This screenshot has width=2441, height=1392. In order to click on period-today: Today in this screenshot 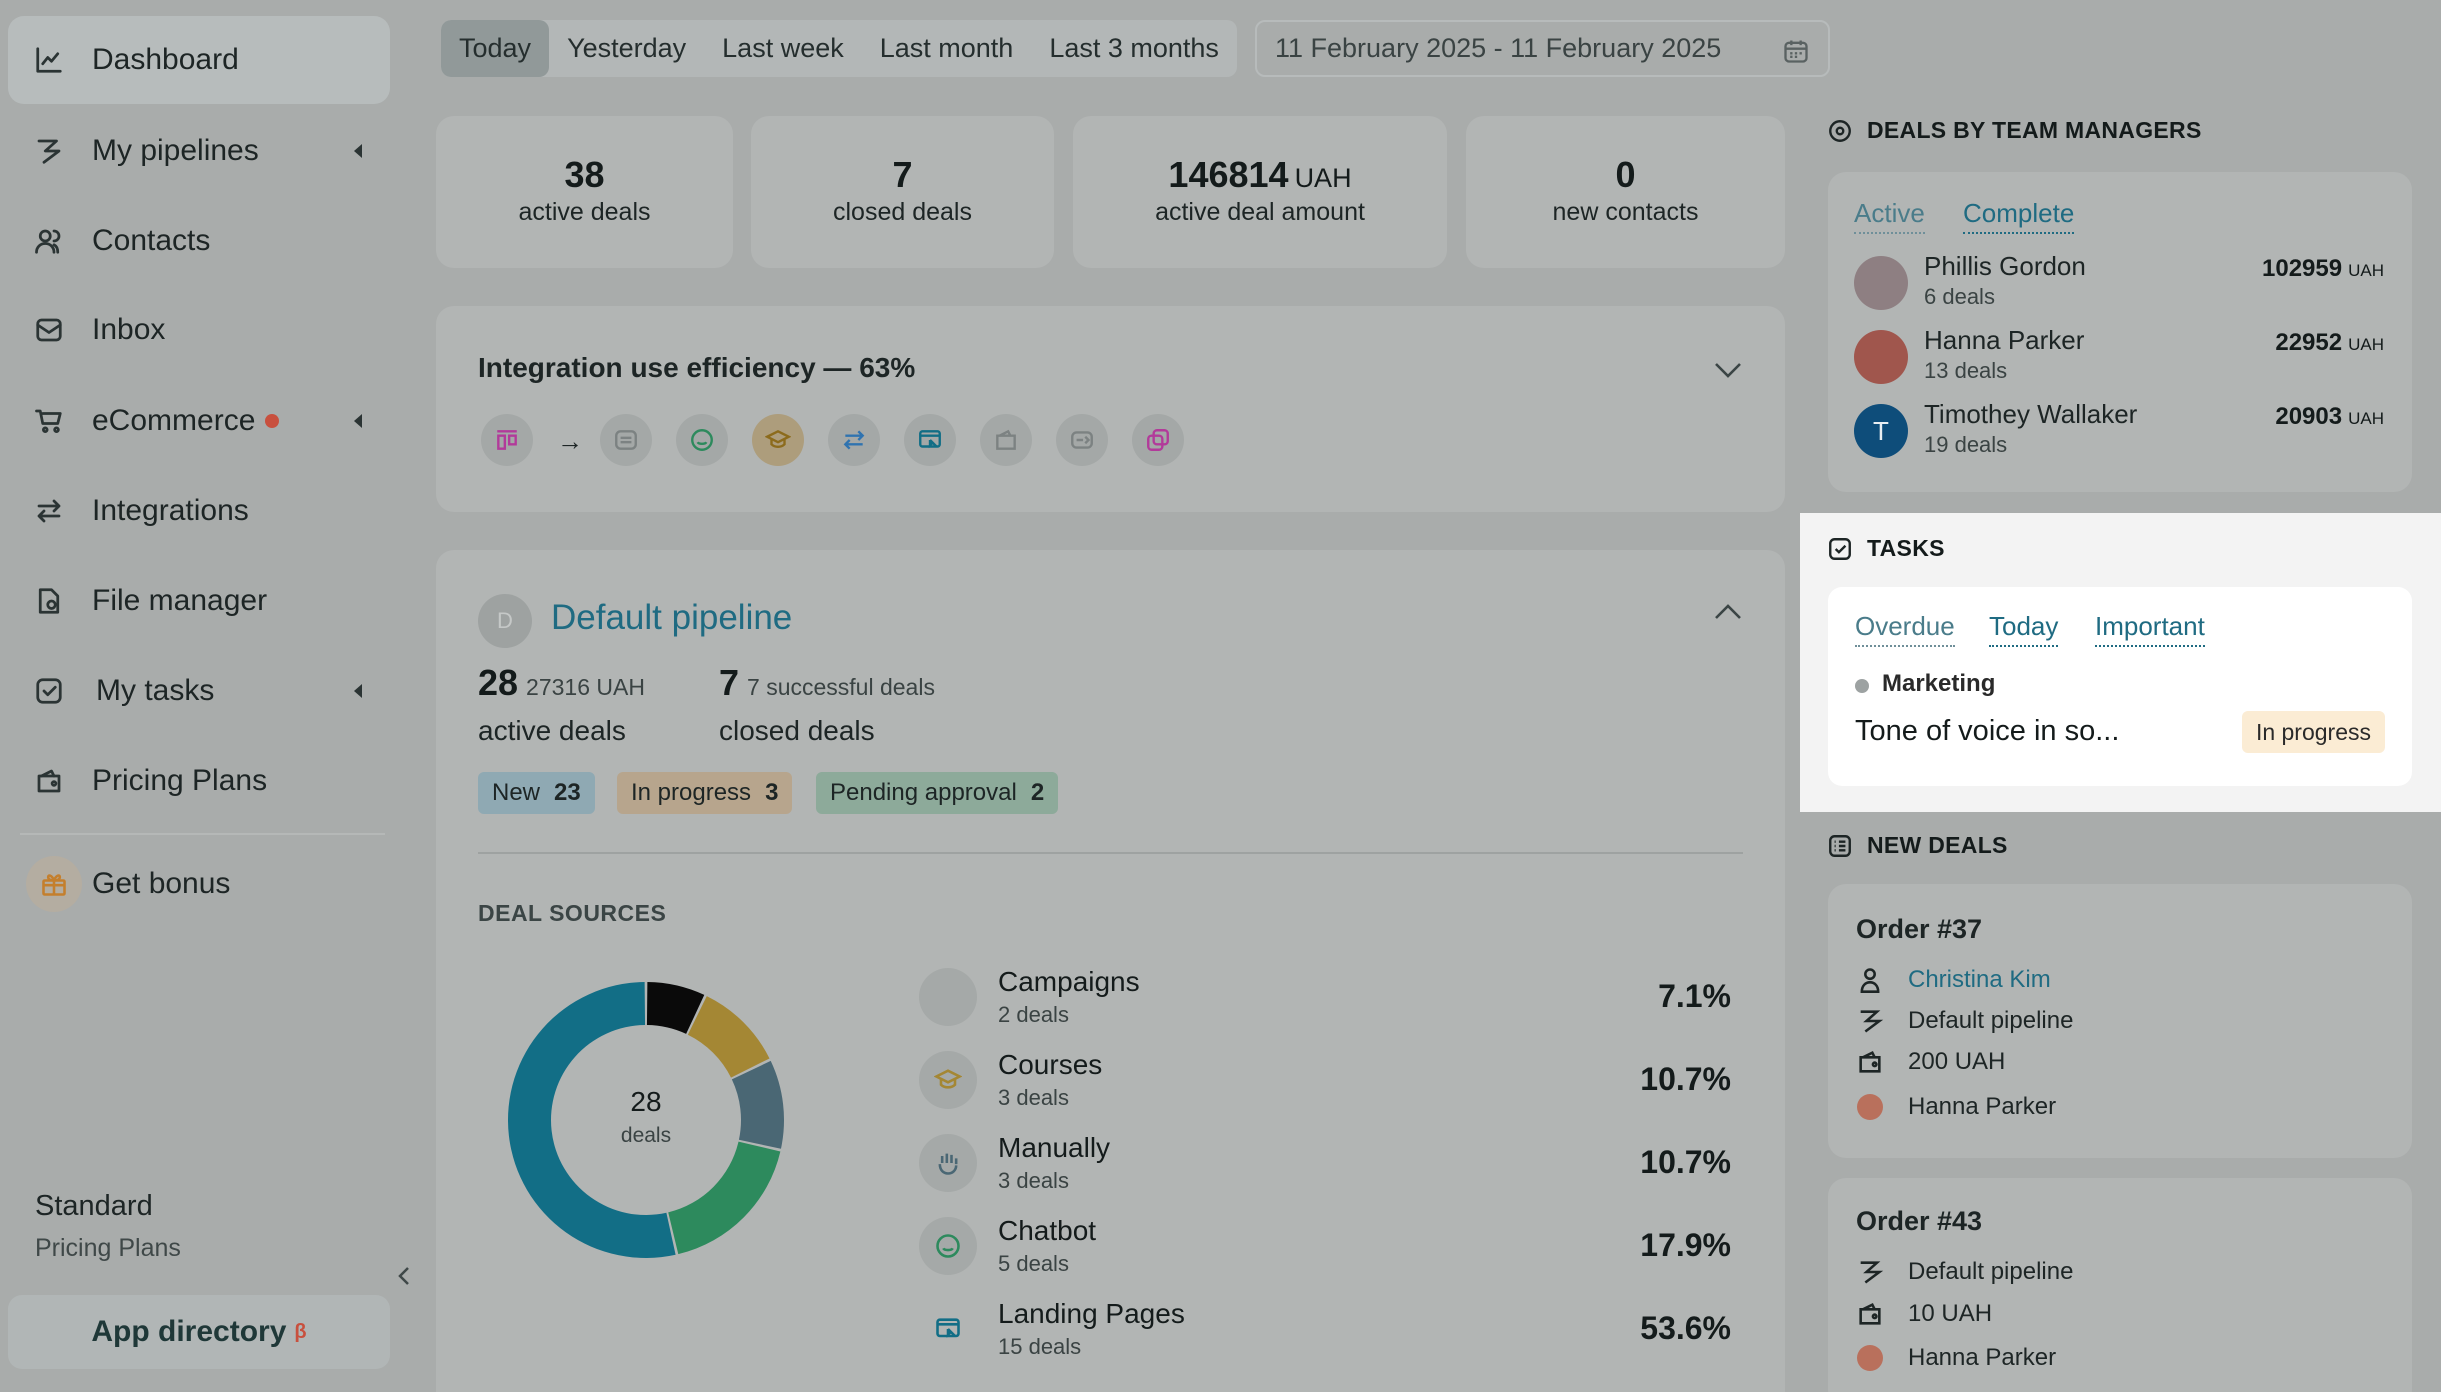, I will do `click(495, 48)`.